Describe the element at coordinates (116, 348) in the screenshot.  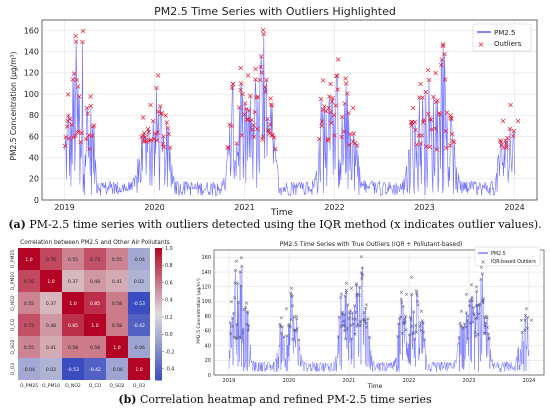
I see `heatmap-cell-value: 1.0` at that location.